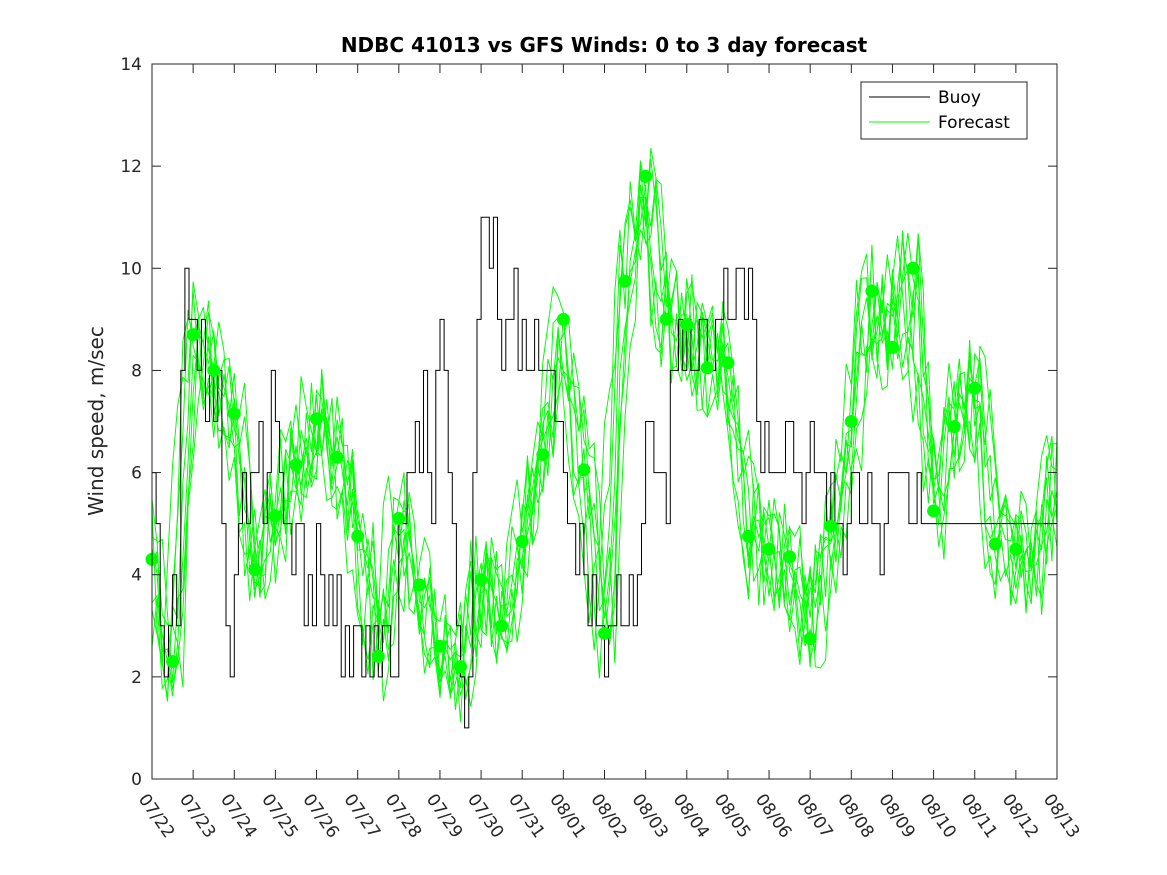  Describe the element at coordinates (136, 780) in the screenshot. I see `y-tick-label: 0` at that location.